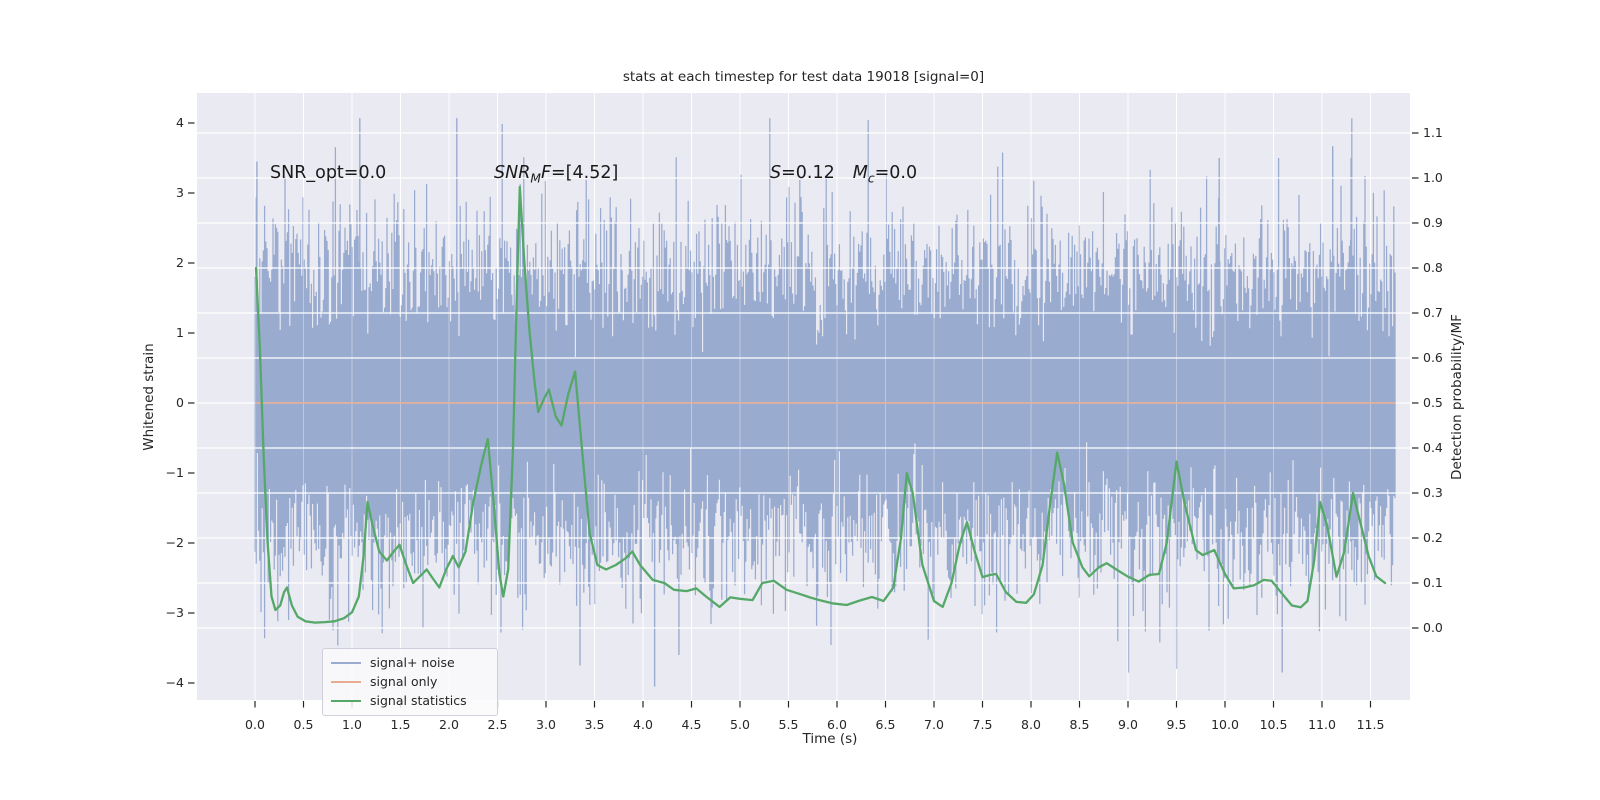 This screenshot has width=1600, height=800. What do you see at coordinates (1176, 724) in the screenshot?
I see `x-tick-label: 9.5` at bounding box center [1176, 724].